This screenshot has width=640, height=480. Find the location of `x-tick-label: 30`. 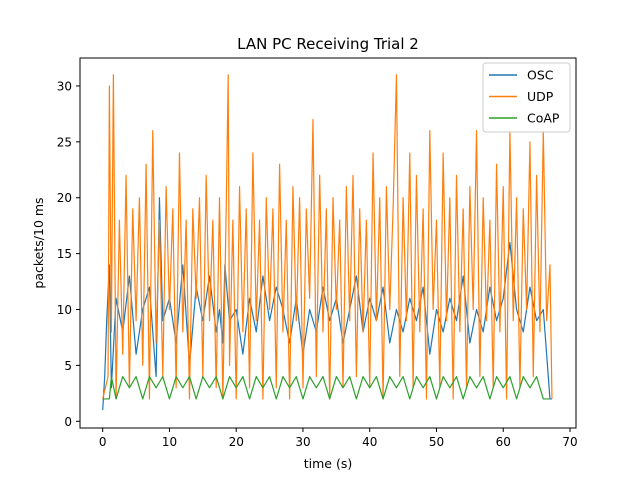

x-tick-label: 30 is located at coordinates (302, 442).